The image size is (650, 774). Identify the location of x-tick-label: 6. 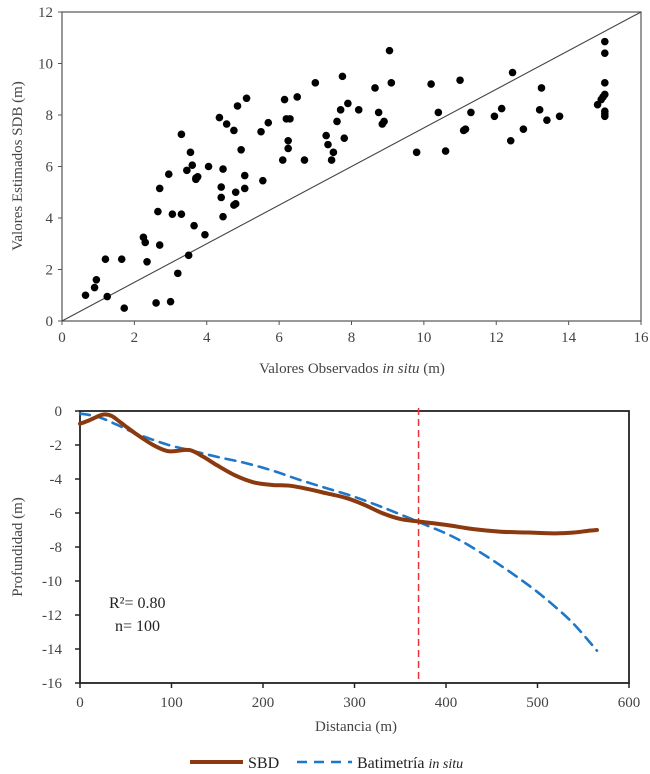
(279, 338).